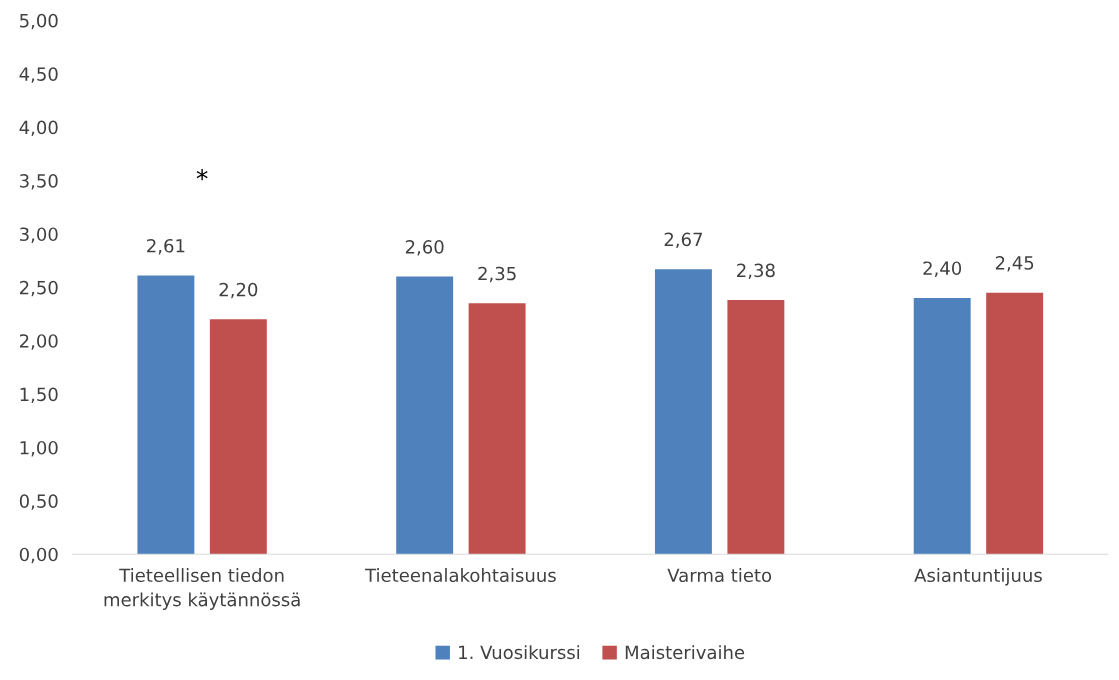  What do you see at coordinates (38, 128) in the screenshot?
I see `y-tick-label: 4,00` at bounding box center [38, 128].